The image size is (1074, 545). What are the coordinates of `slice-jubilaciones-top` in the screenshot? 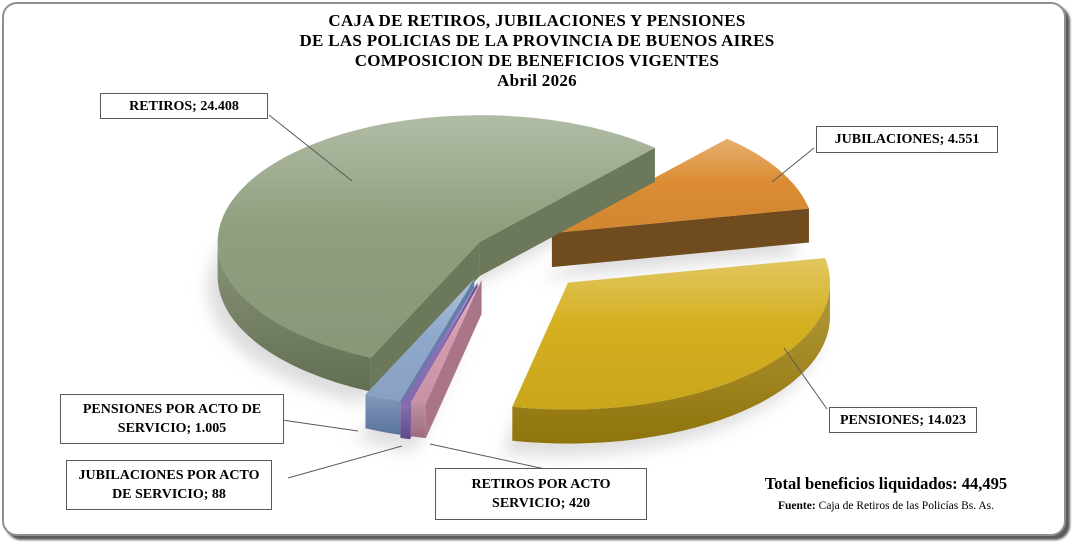 It's located at (680, 186).